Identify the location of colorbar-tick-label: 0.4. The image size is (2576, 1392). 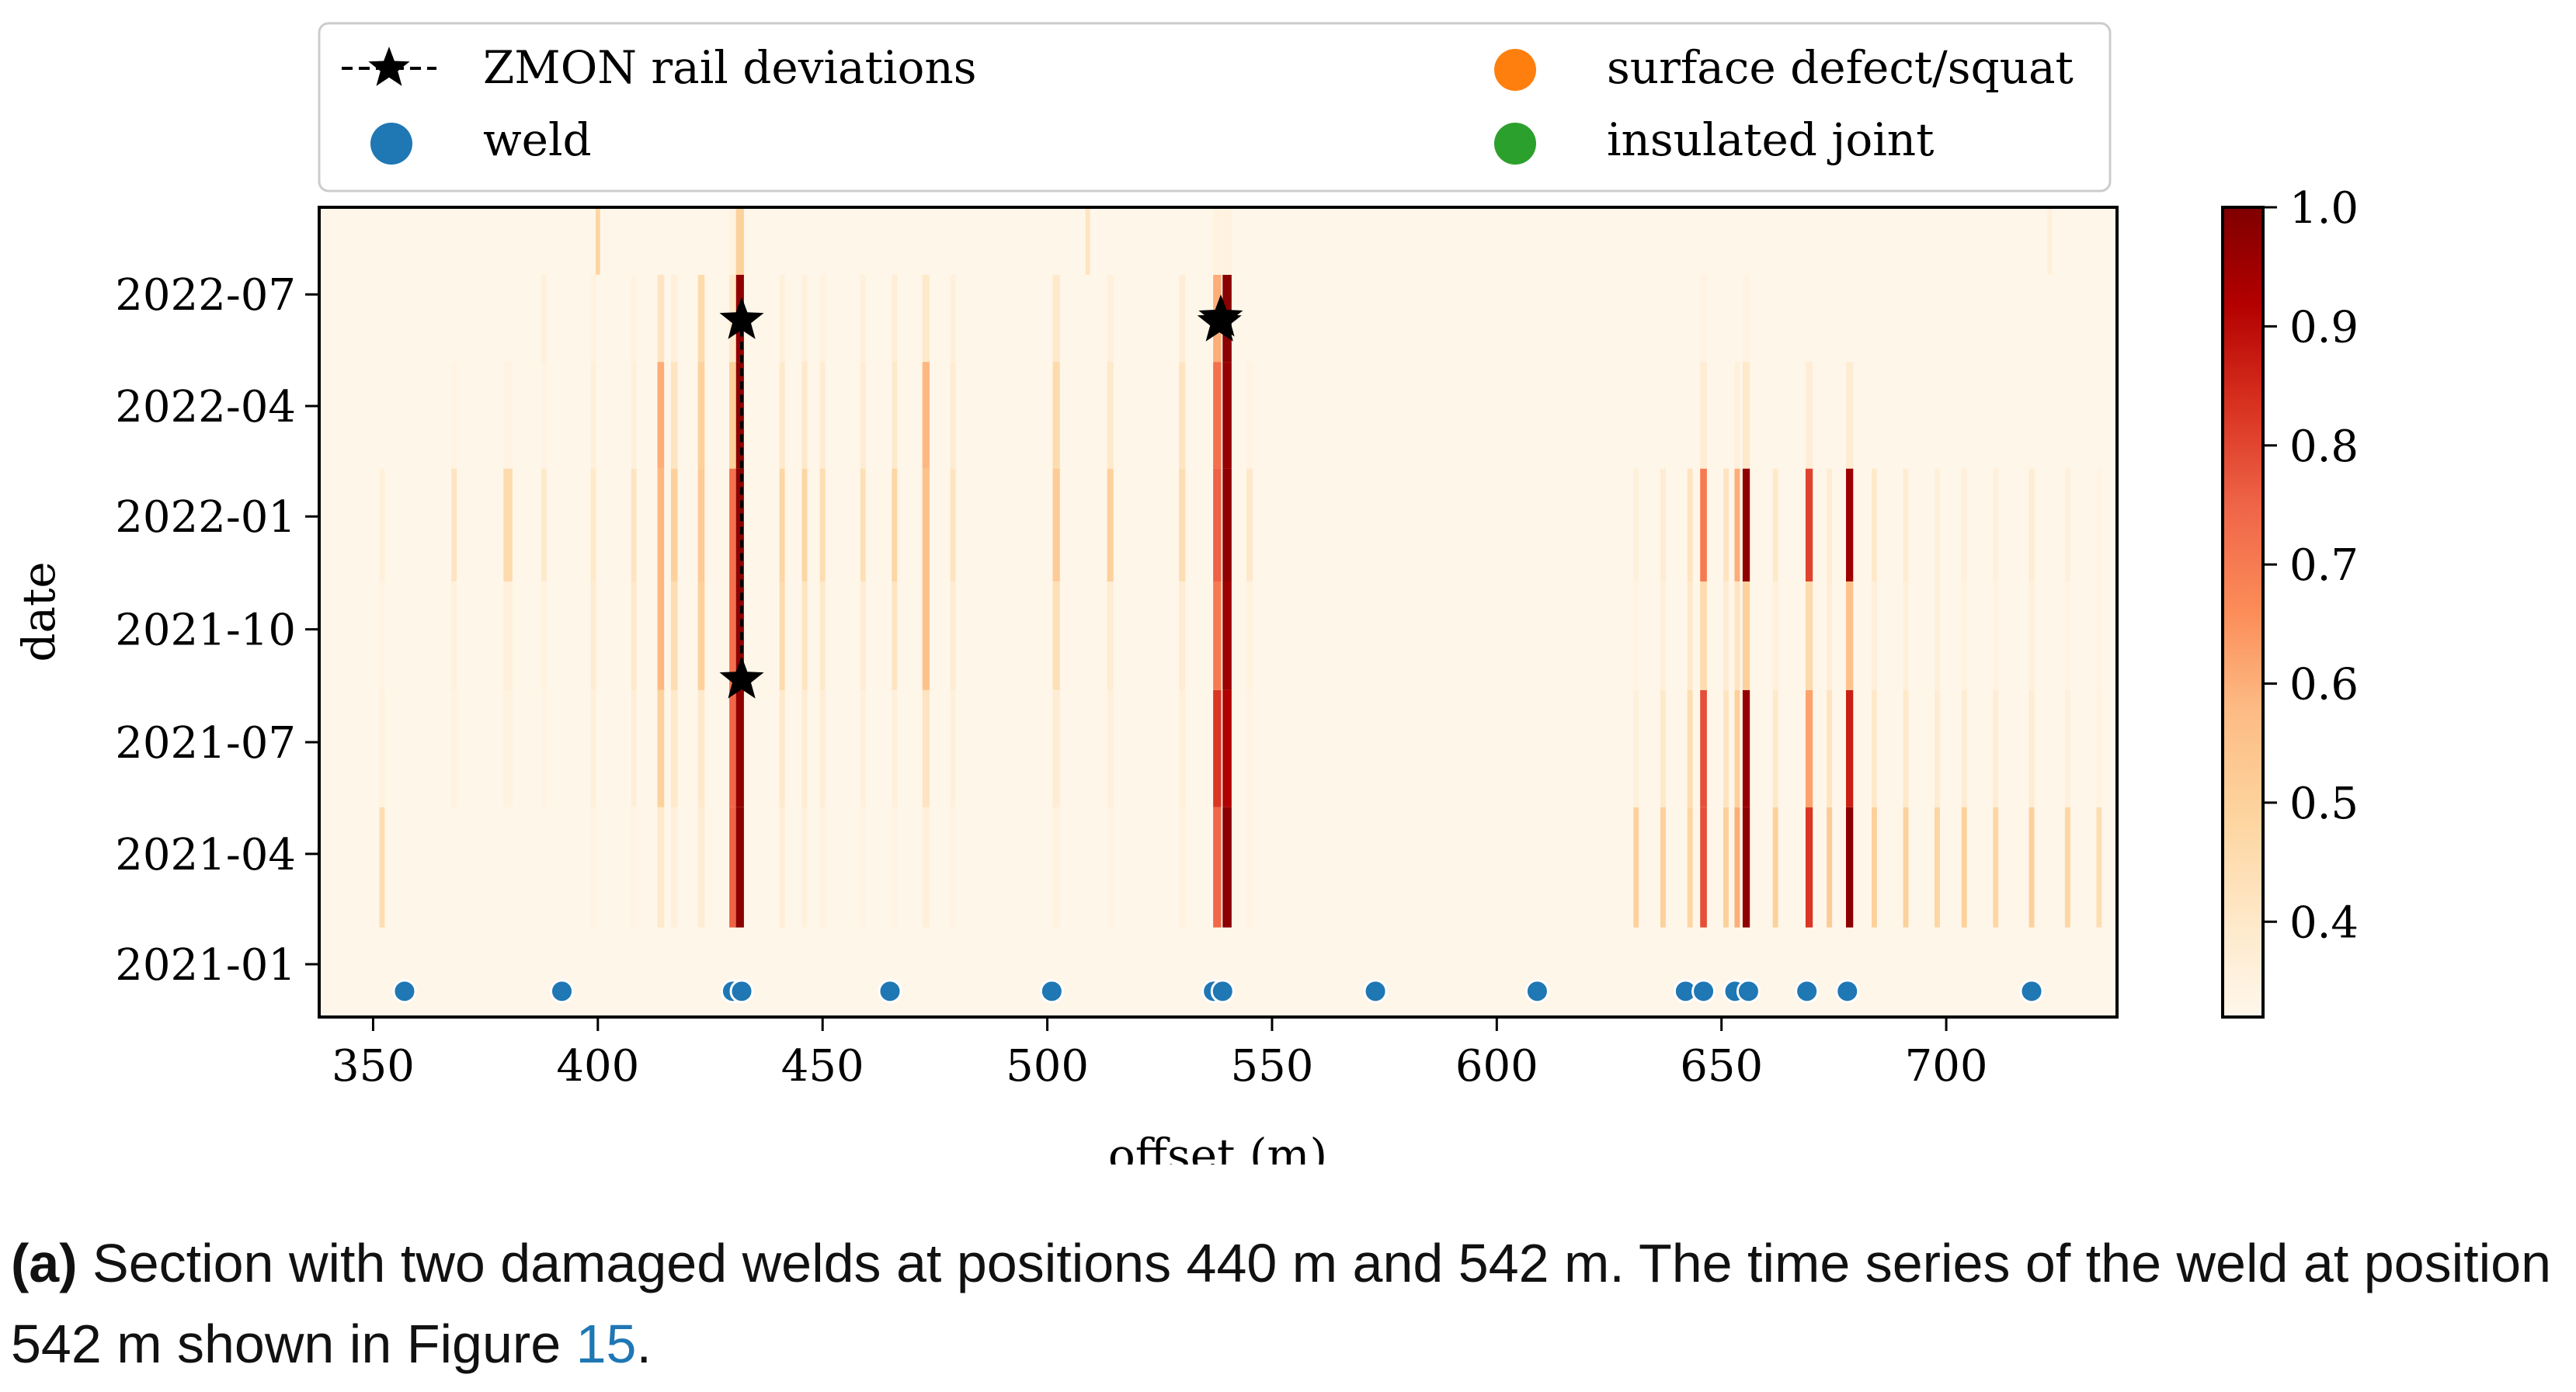
(2324, 923).